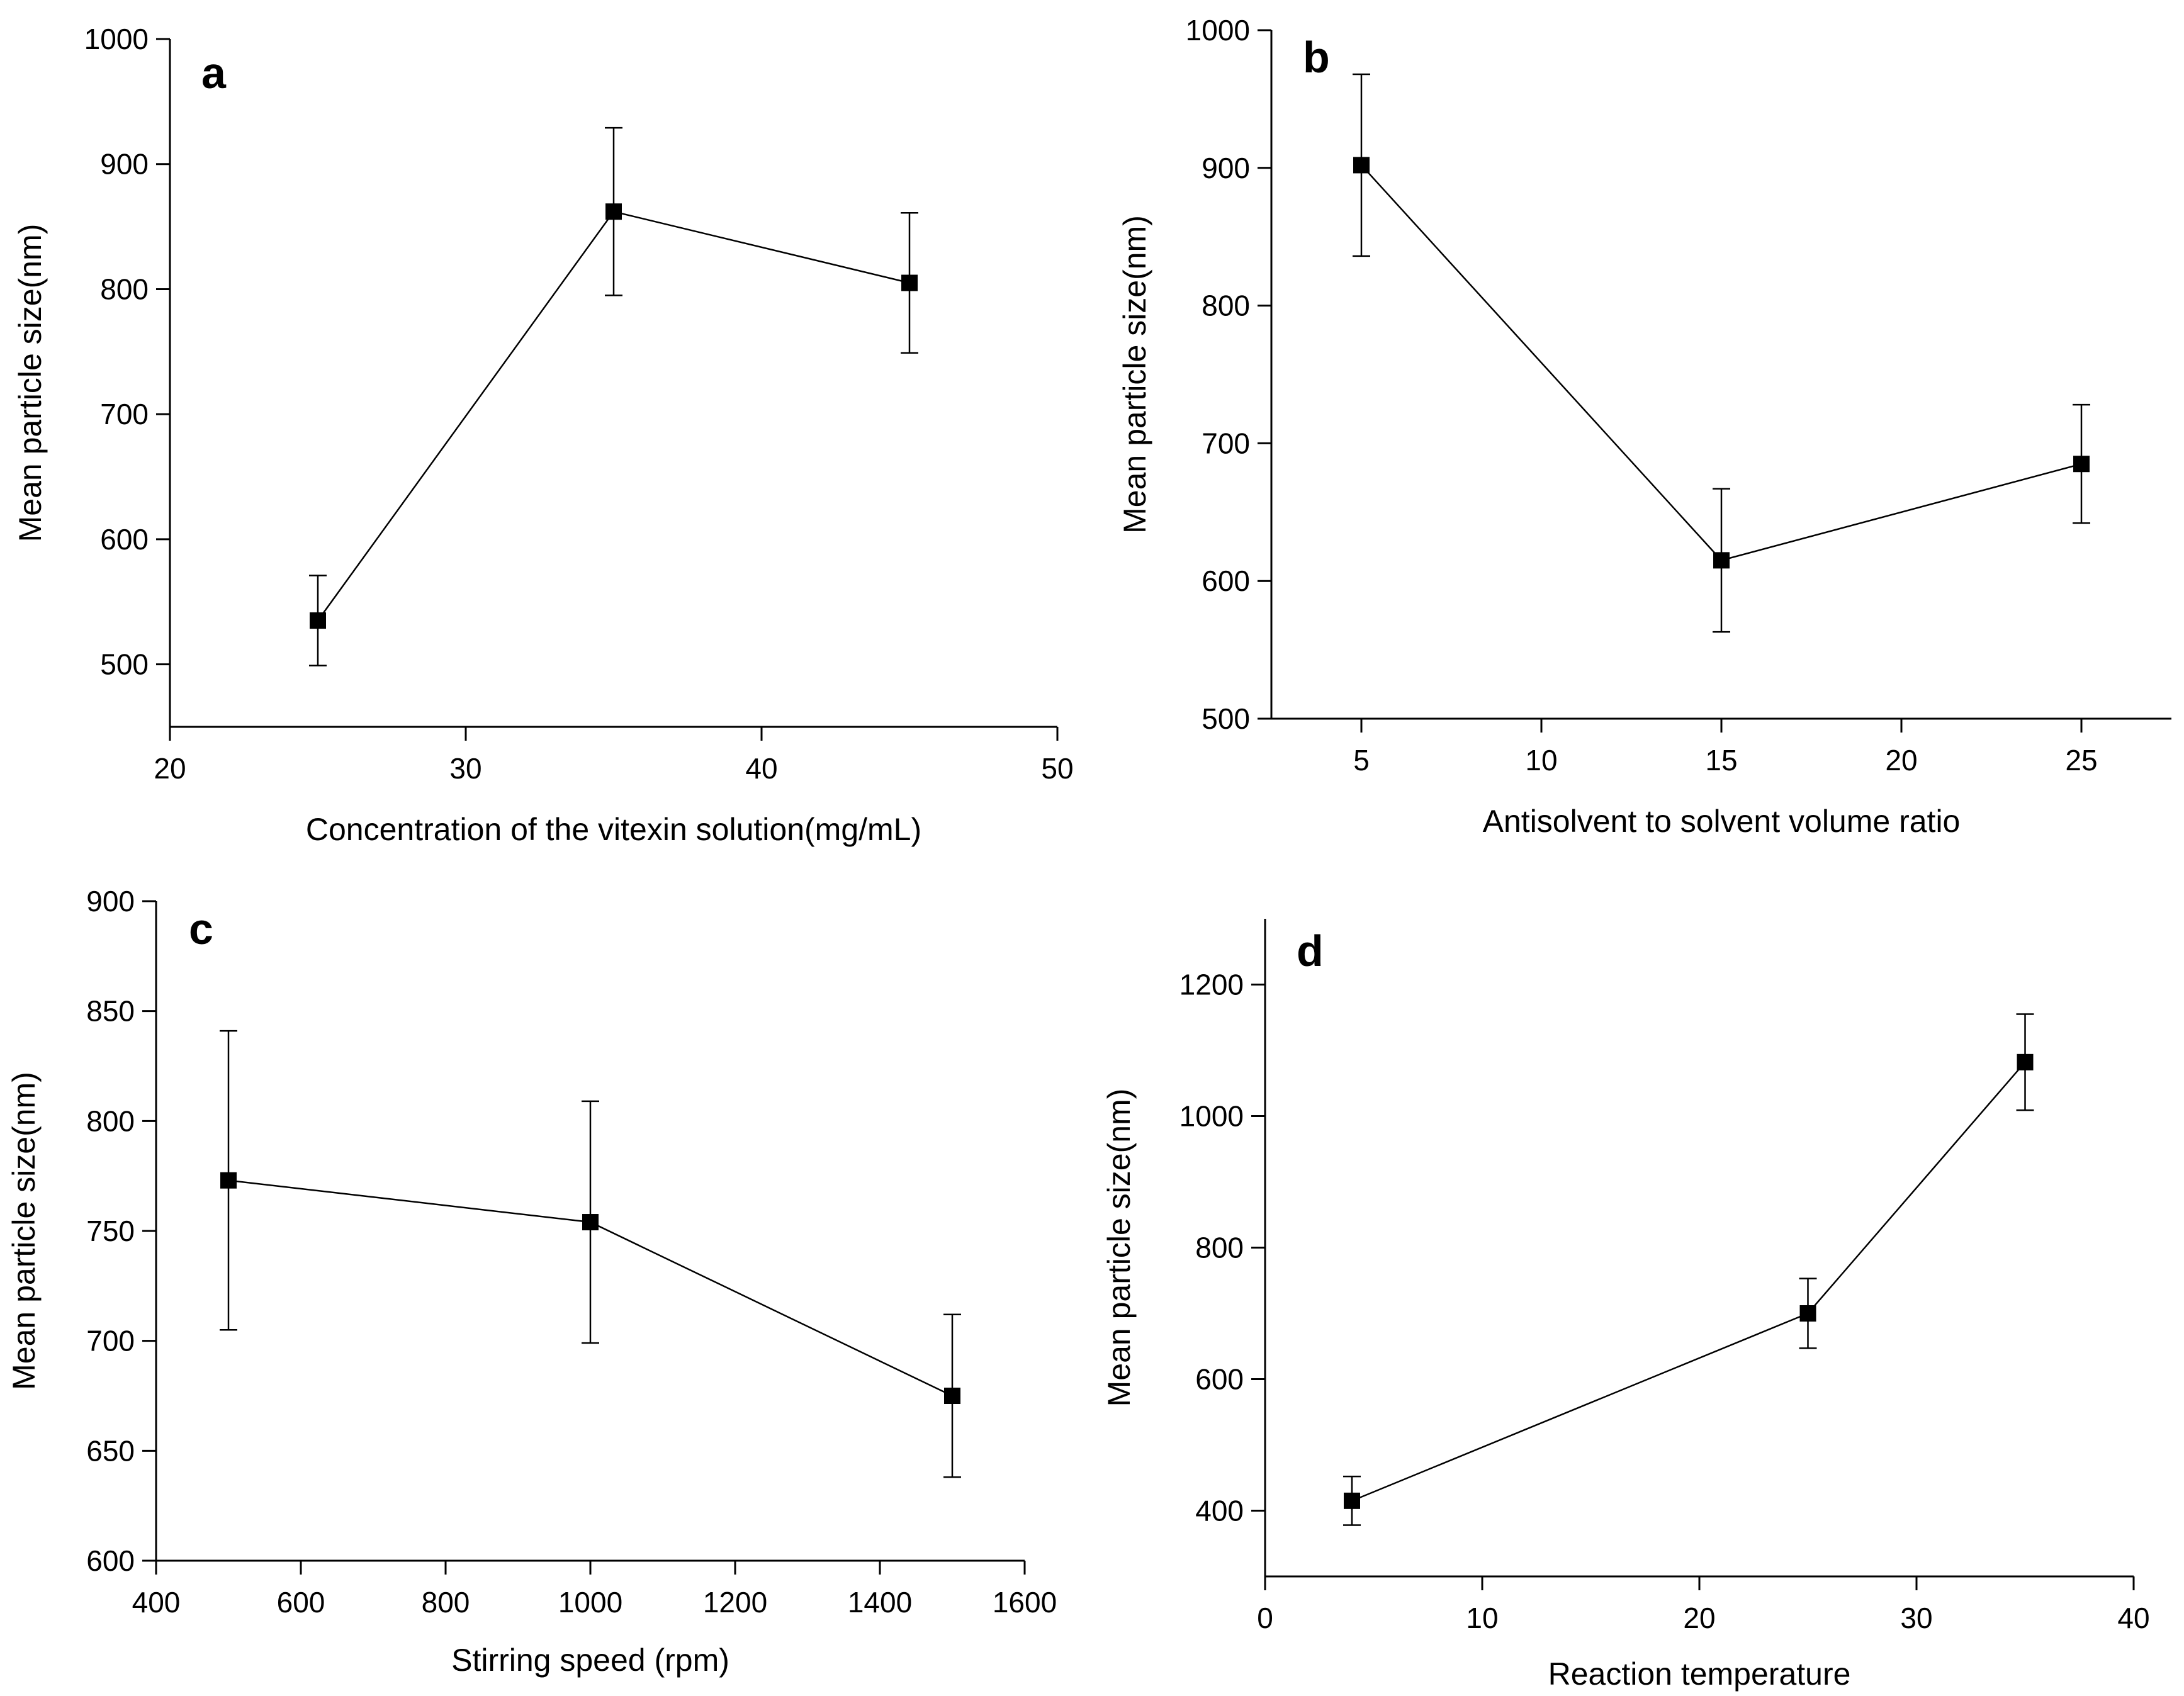 This screenshot has width=2184, height=1696. What do you see at coordinates (1361, 760) in the screenshot?
I see `x-tick-label: 5` at bounding box center [1361, 760].